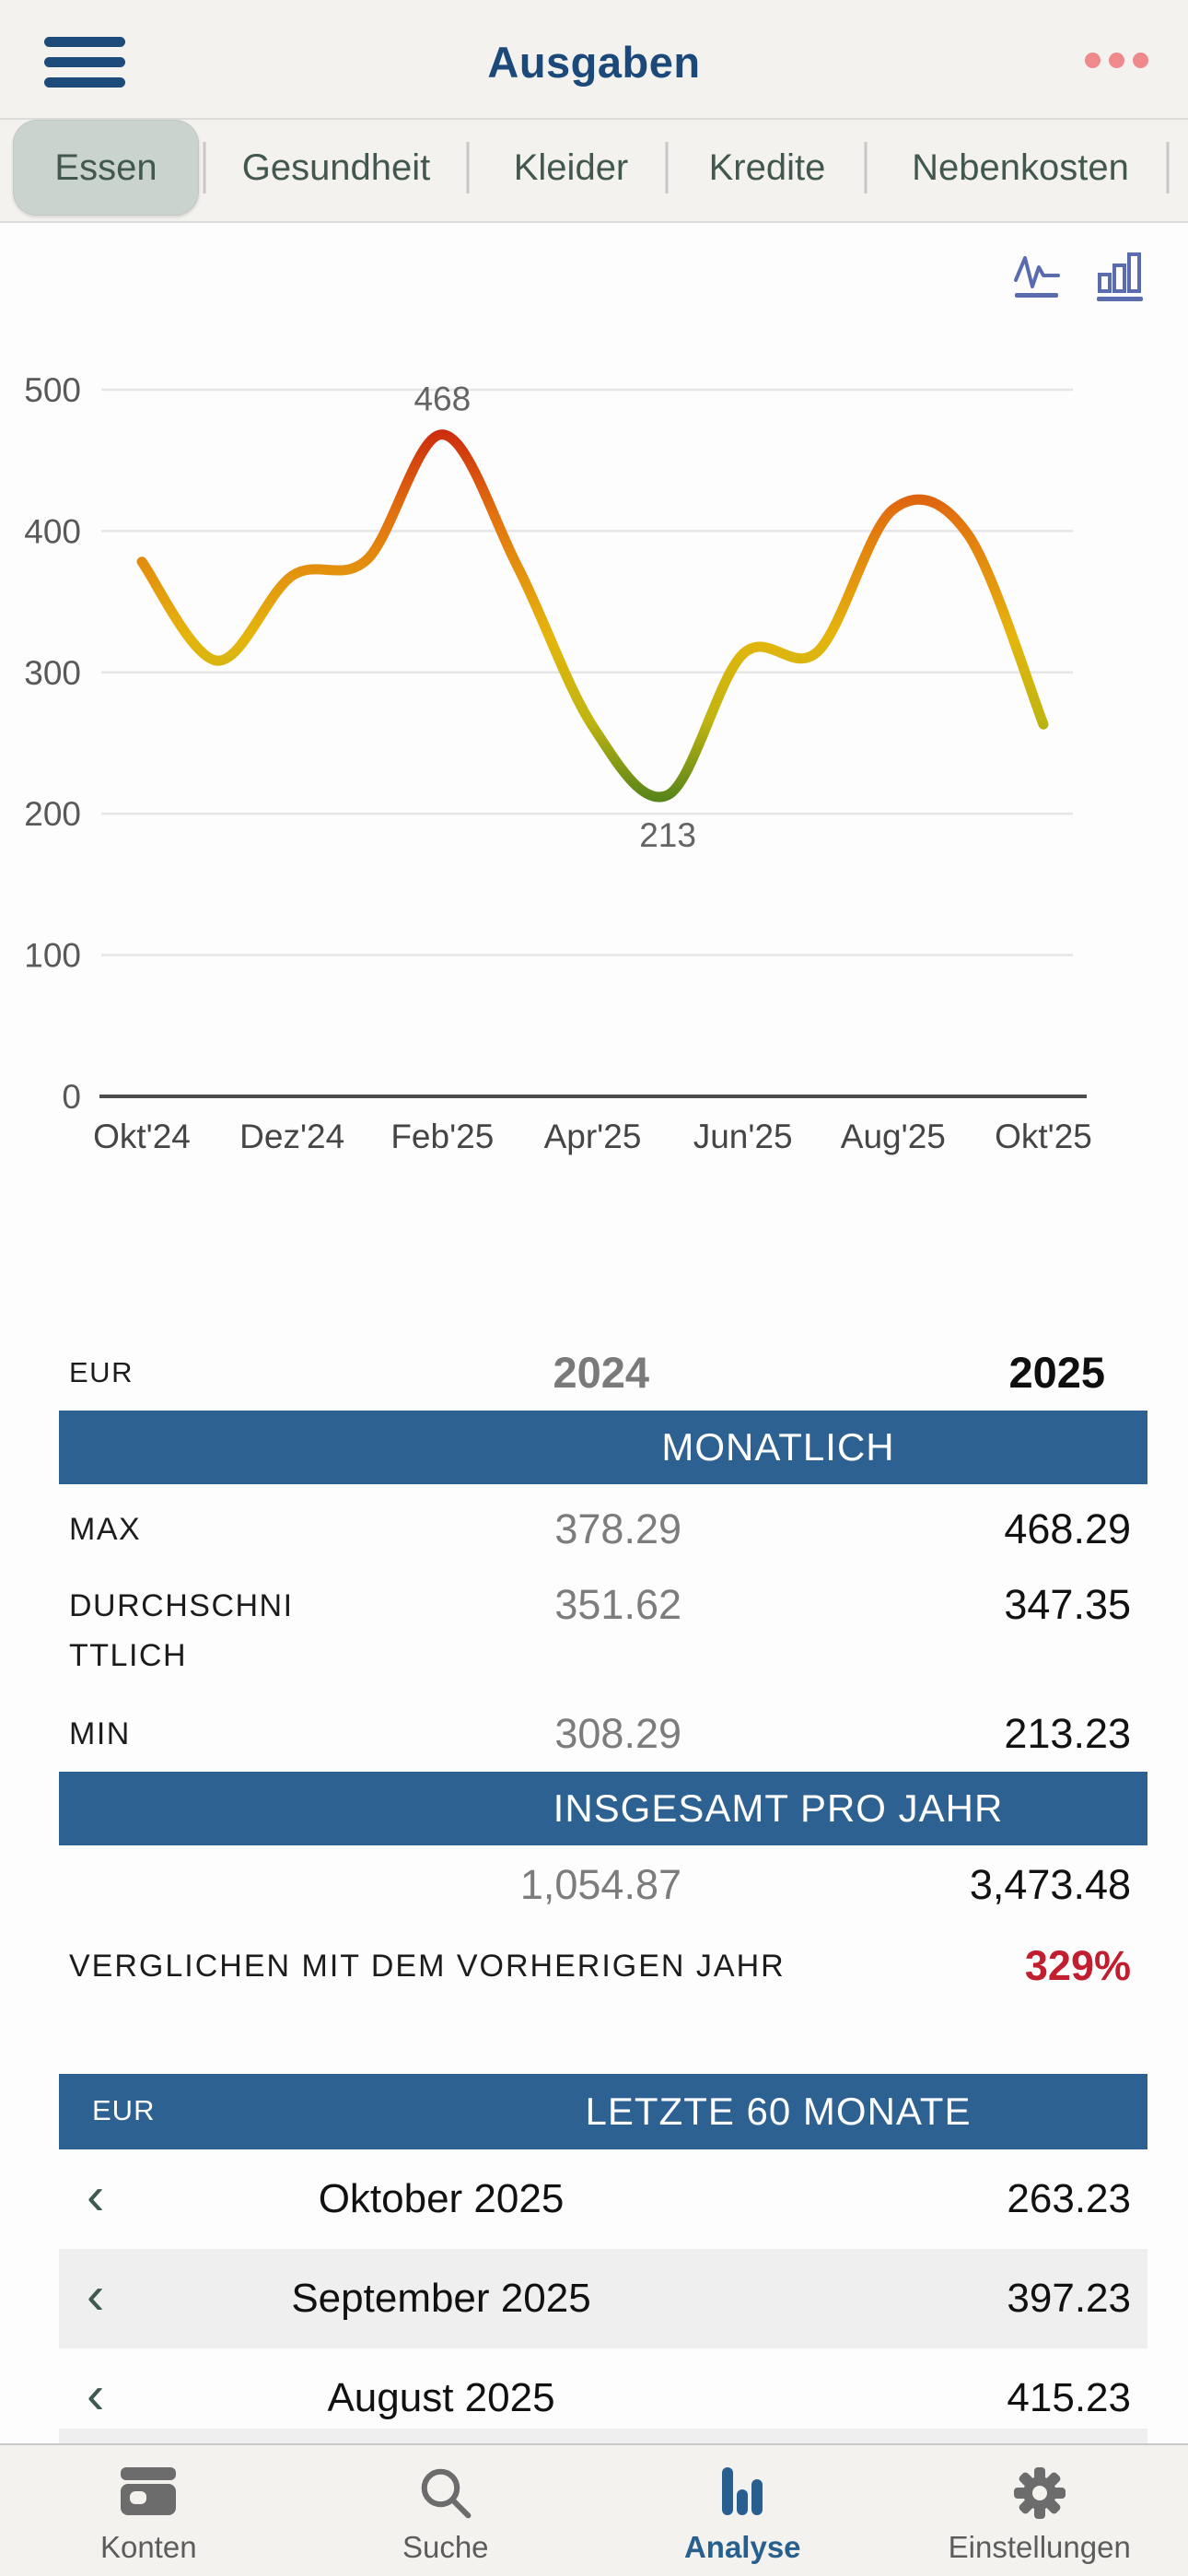 The width and height of the screenshot is (1188, 2576). Describe the element at coordinates (1067, 1733) in the screenshot. I see `min-2025-value: 213.23` at that location.